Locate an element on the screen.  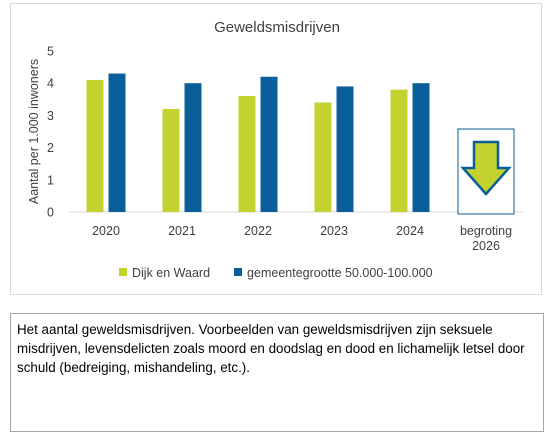
y-tick-label: 4 is located at coordinates (50, 84).